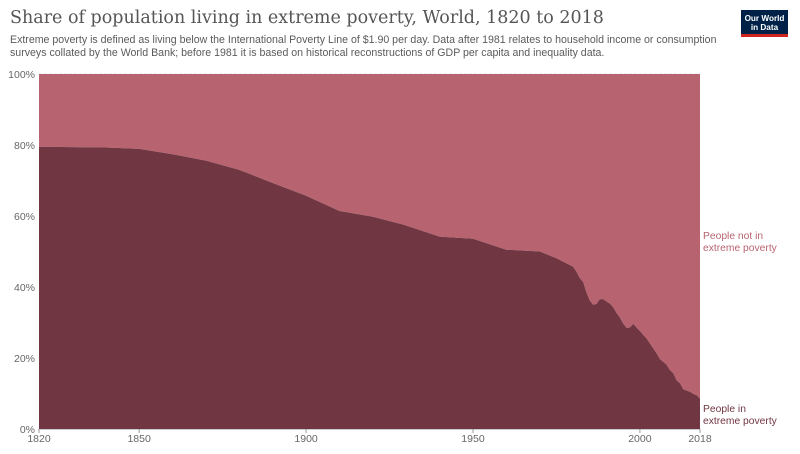 The height and width of the screenshot is (454, 800). What do you see at coordinates (700, 439) in the screenshot?
I see `x-tick-label: 2018` at bounding box center [700, 439].